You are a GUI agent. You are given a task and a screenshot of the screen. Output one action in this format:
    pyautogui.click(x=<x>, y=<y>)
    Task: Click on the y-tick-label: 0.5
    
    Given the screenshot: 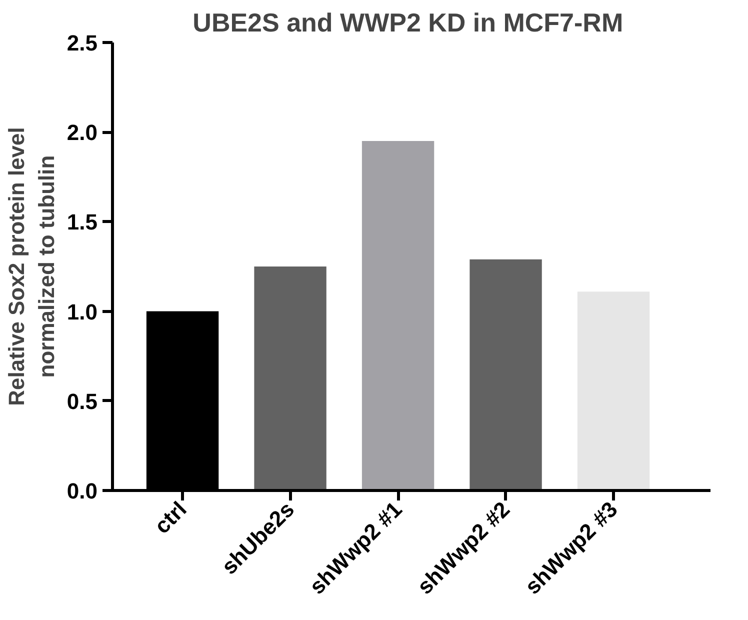 What is the action you would take?
    pyautogui.click(x=82, y=401)
    